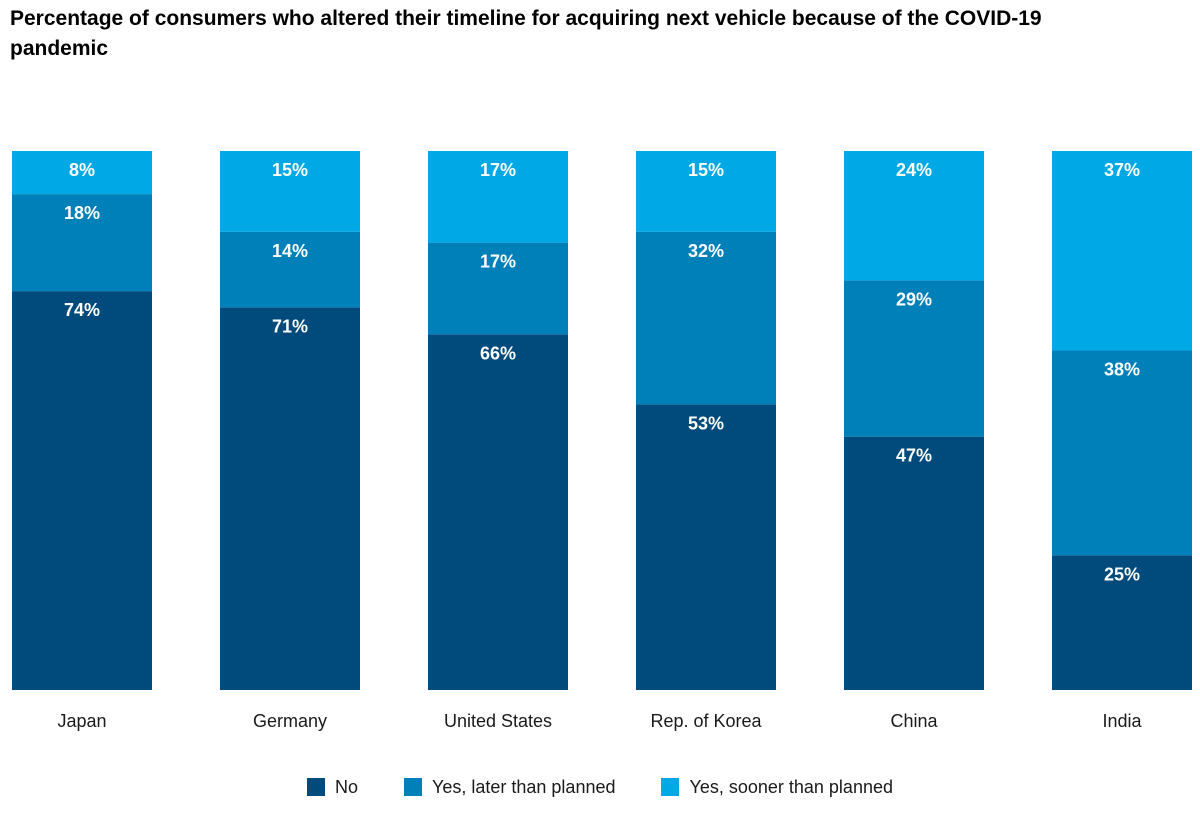 This screenshot has width=1200, height=823. What do you see at coordinates (315, 787) in the screenshot?
I see `legend-swatch-no` at bounding box center [315, 787].